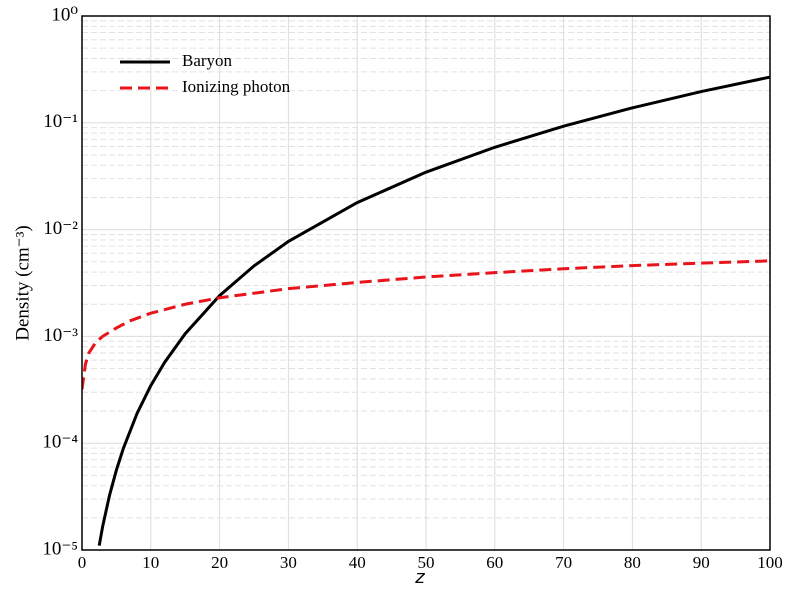 Image resolution: width=789 pixels, height=592 pixels. What do you see at coordinates (494, 562) in the screenshot?
I see `x-tick-label: 60` at bounding box center [494, 562].